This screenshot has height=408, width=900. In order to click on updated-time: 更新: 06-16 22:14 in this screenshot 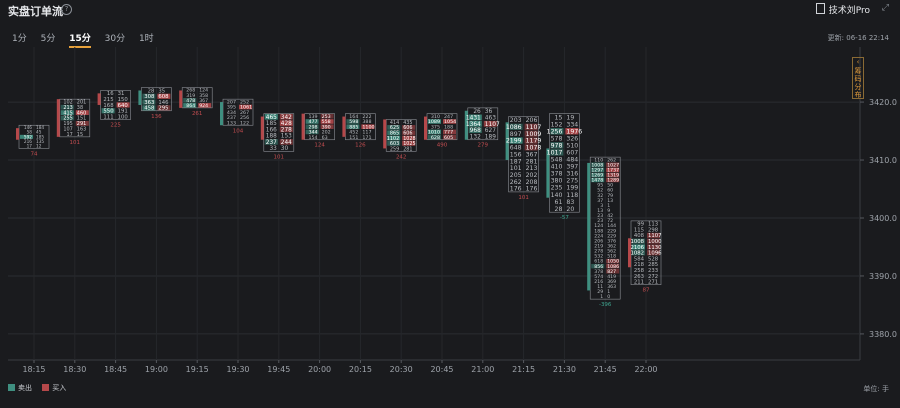, I will do `click(858, 38)`.